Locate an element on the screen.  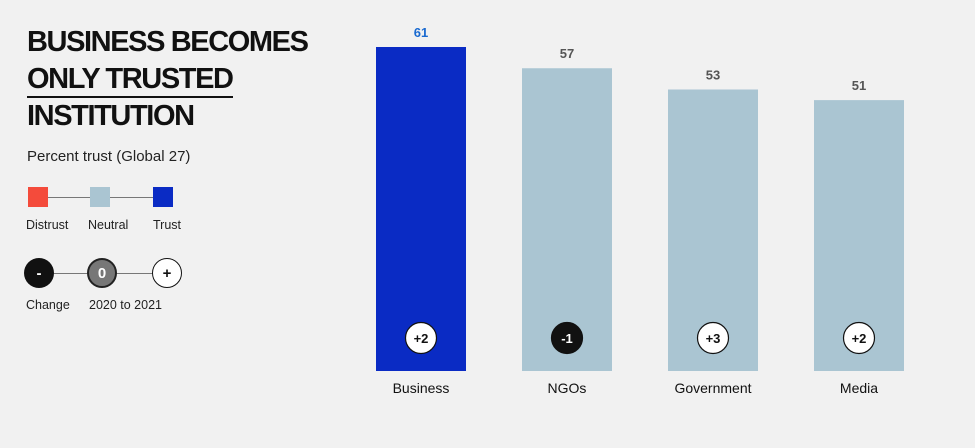
title-line-2: ONLY TRUSTED is located at coordinates (130, 80).